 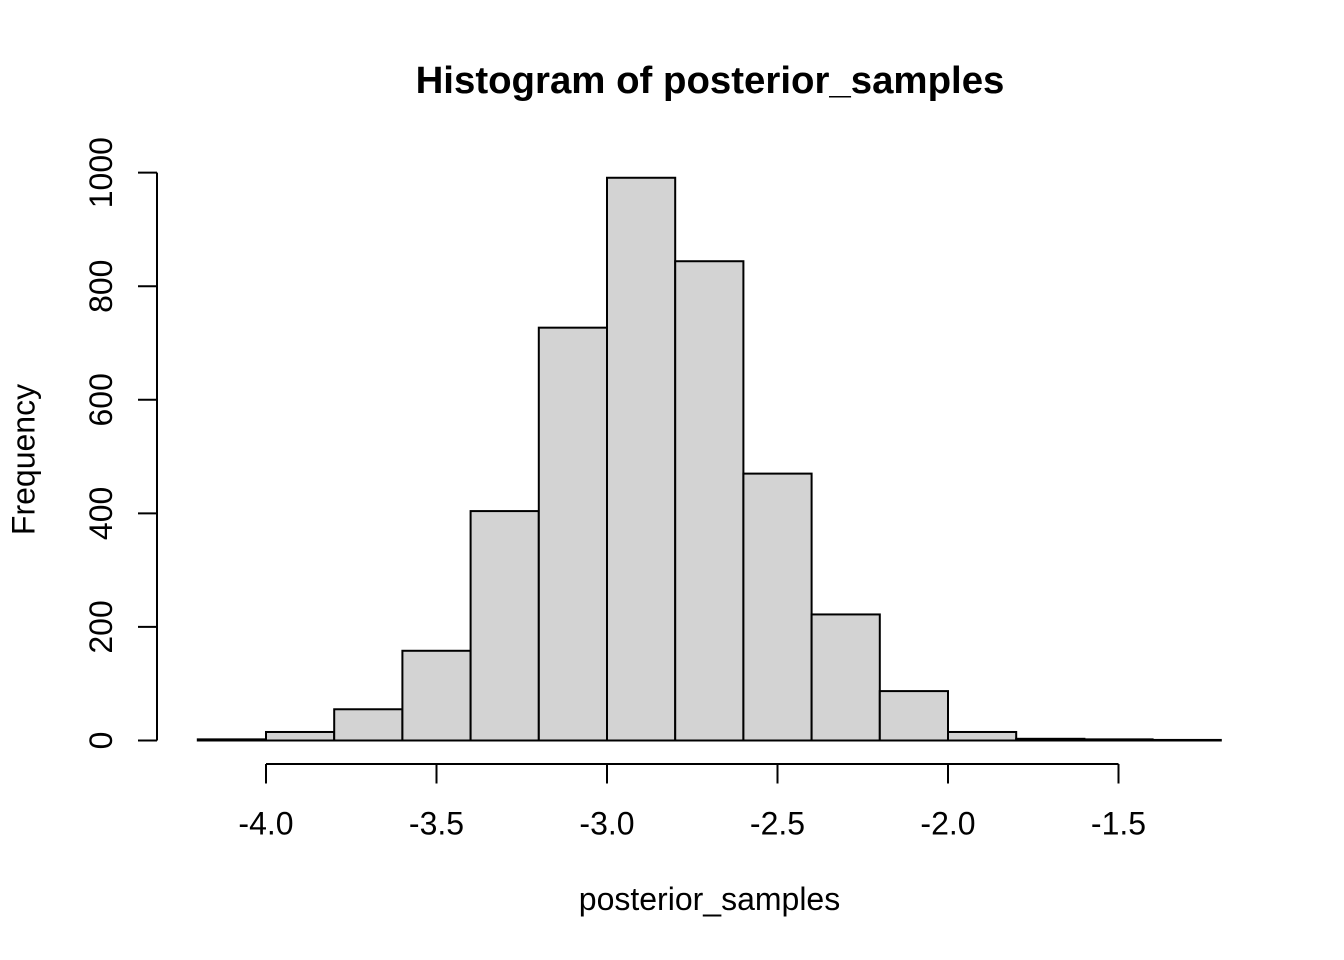 I want to click on svg-text: -2.0, so click(x=947, y=824).